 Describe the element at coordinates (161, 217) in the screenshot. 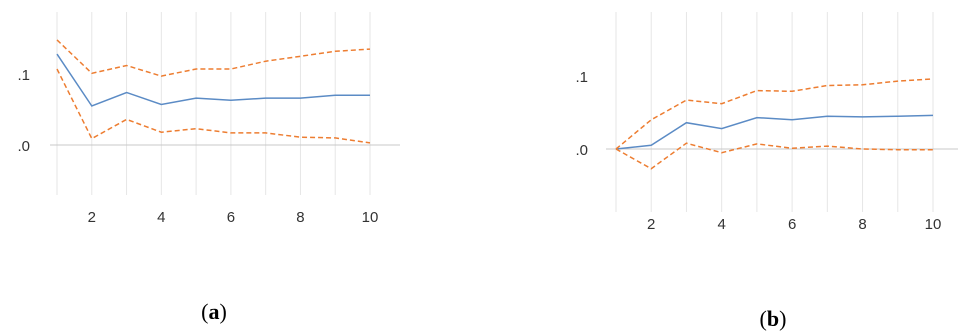

I see `x-tick-label-a-4: 4` at that location.